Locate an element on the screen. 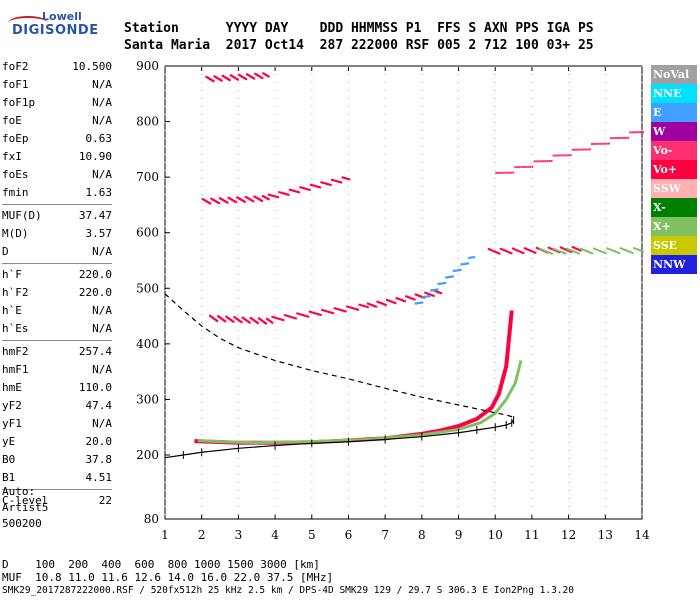  param-row: M(D) 3.57 is located at coordinates (57, 234).